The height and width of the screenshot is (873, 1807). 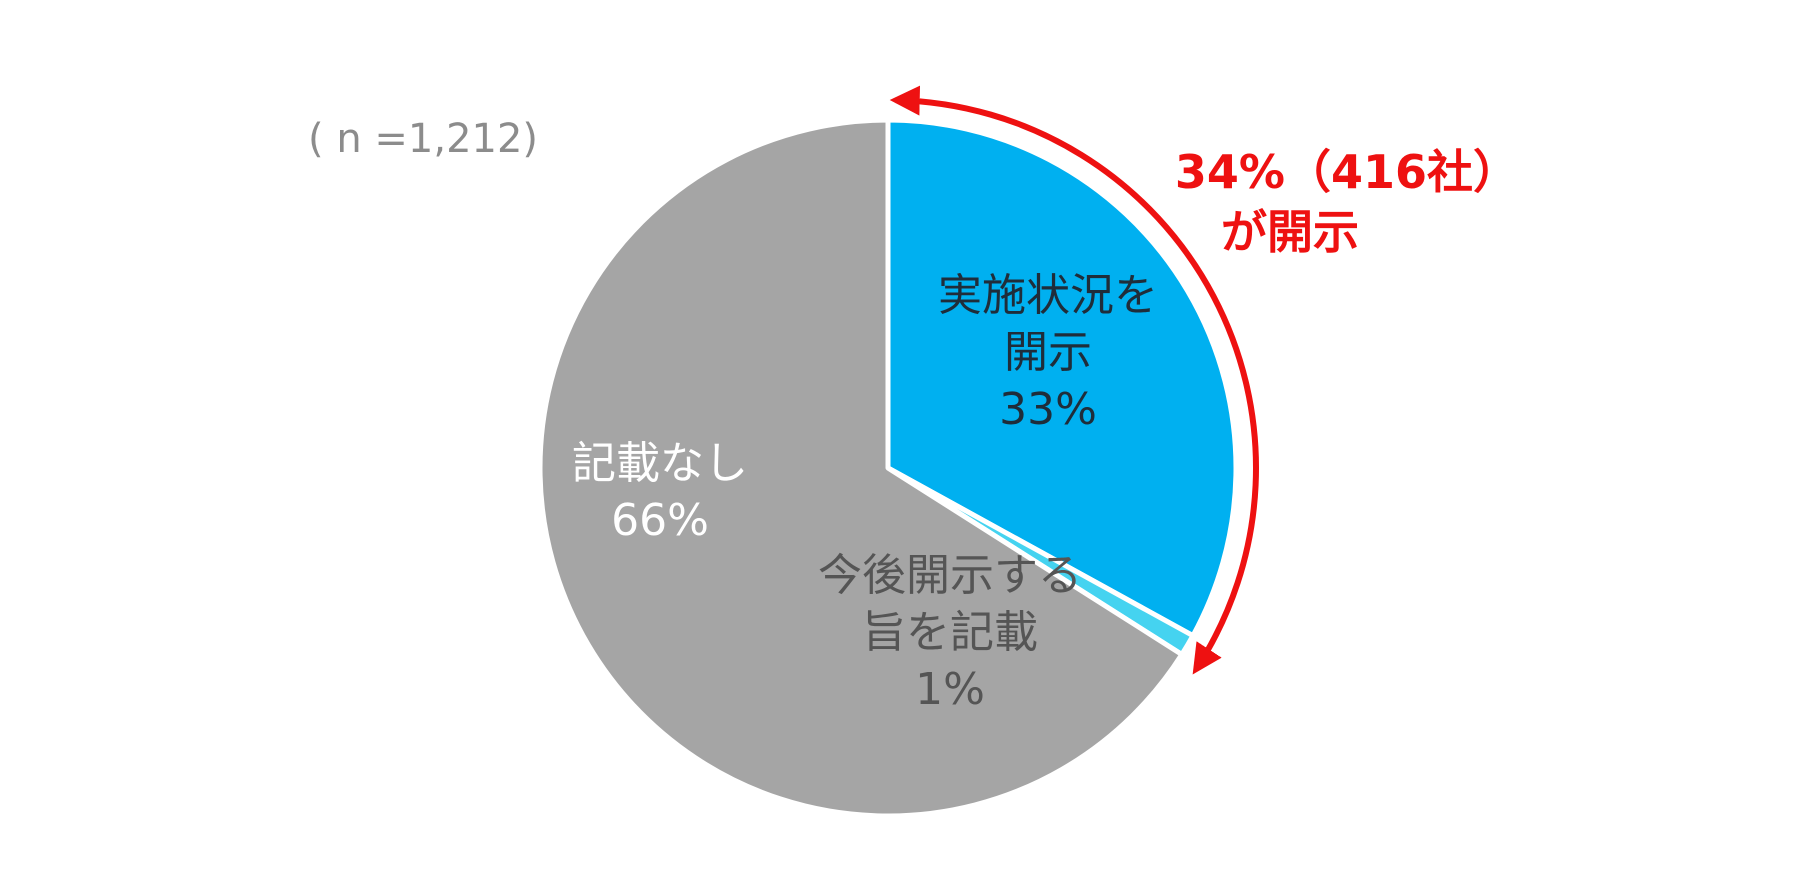 I want to click on slice-name-label: 今後開示する, so click(x=950, y=575).